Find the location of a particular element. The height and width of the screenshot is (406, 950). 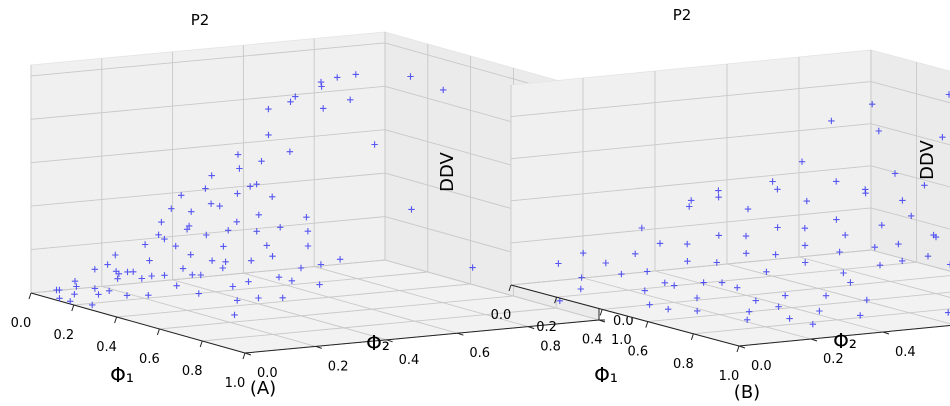

plot-a-x-tick-label-1: 0.2 is located at coordinates (63, 335).